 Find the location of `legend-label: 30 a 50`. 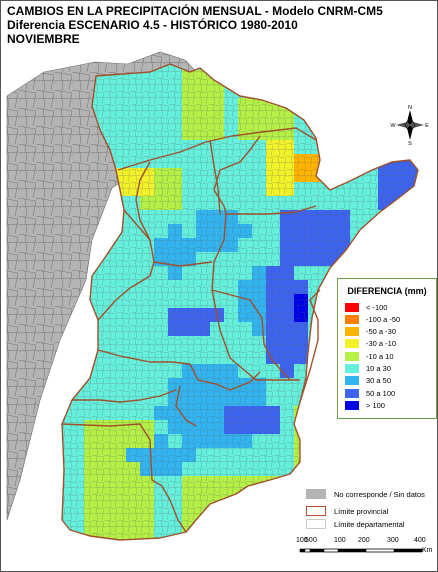

legend-label: 30 a 50 is located at coordinates (379, 381).